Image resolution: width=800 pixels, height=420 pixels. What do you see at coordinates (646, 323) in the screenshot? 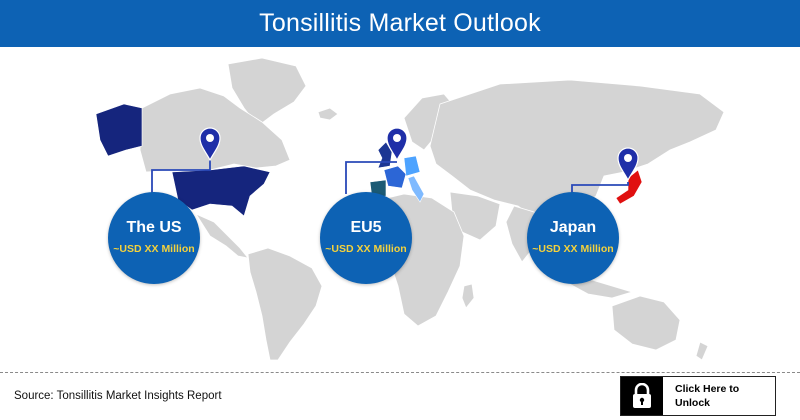
I see `australia` at bounding box center [646, 323].